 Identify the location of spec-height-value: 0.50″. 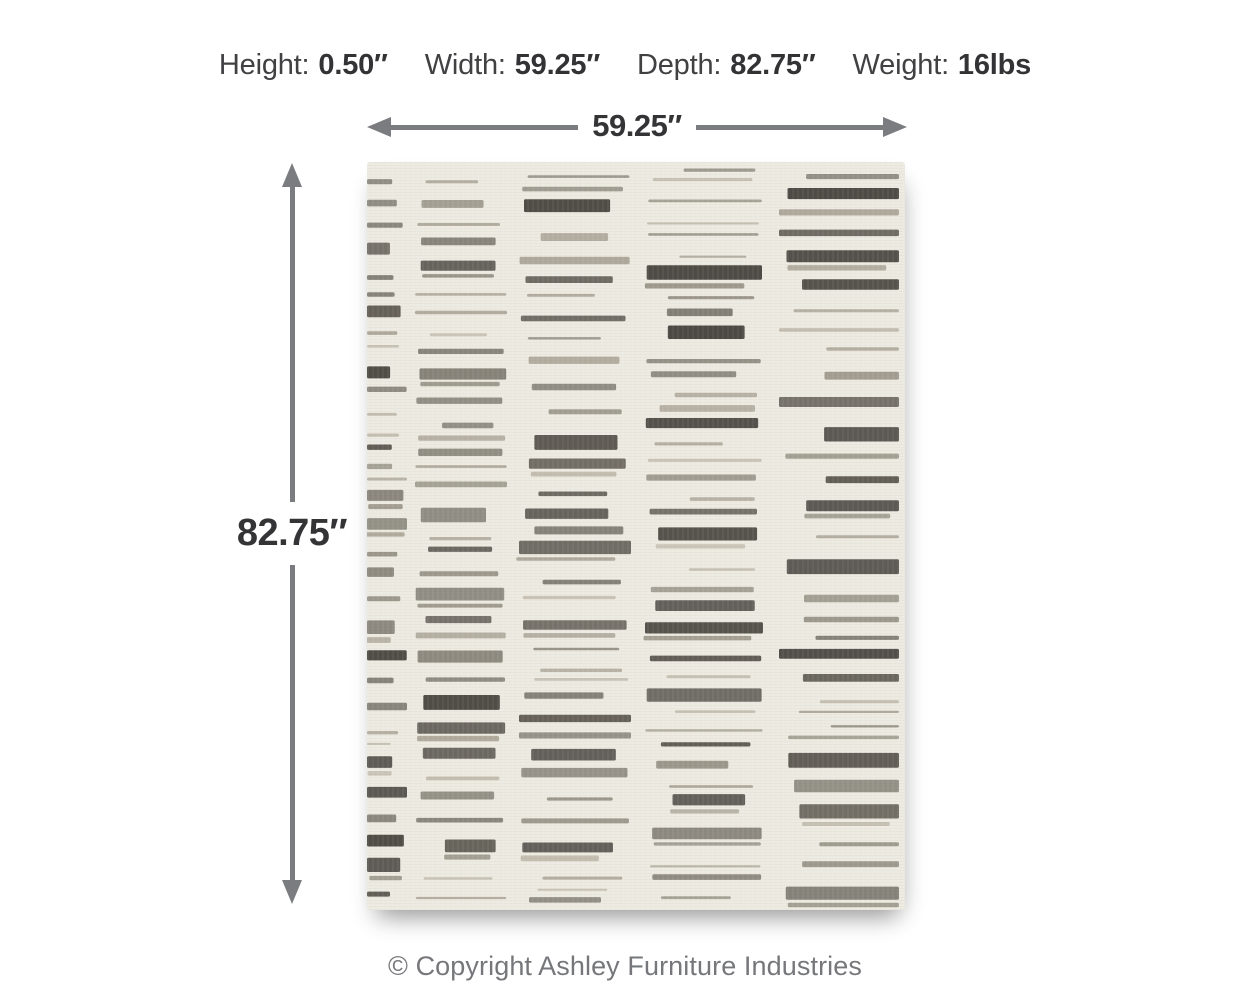
(353, 65).